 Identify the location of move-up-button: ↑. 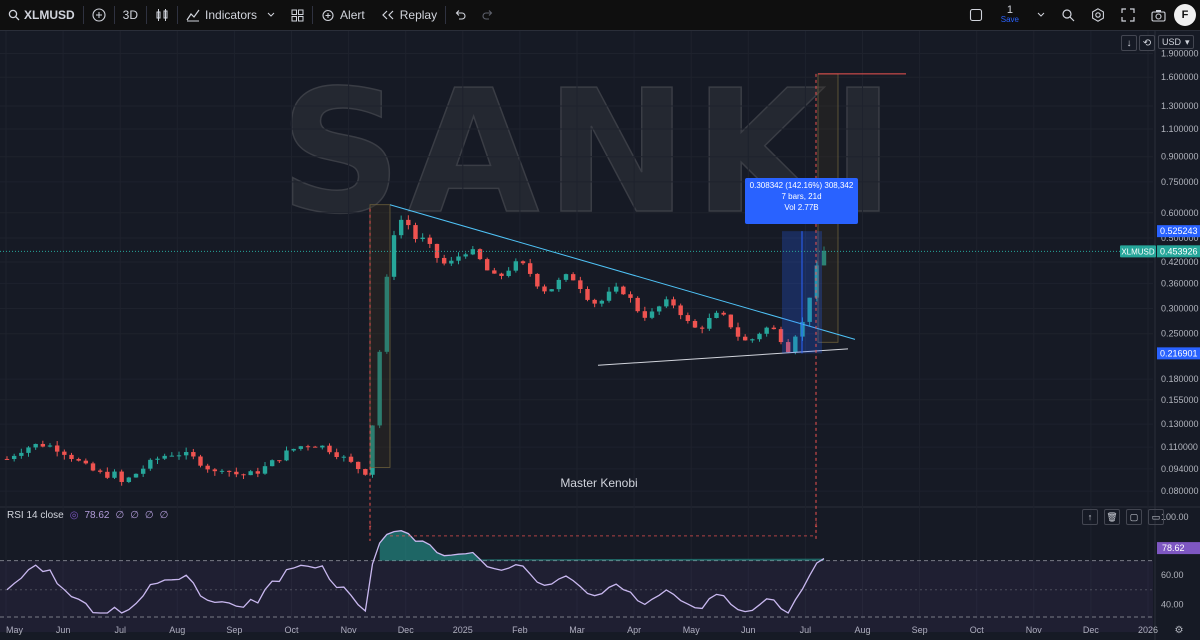
(1090, 517).